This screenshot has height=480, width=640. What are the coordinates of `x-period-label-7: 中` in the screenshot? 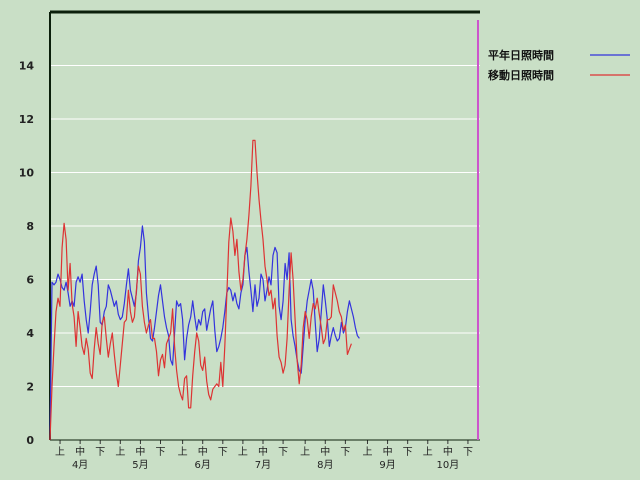 It's located at (203, 451).